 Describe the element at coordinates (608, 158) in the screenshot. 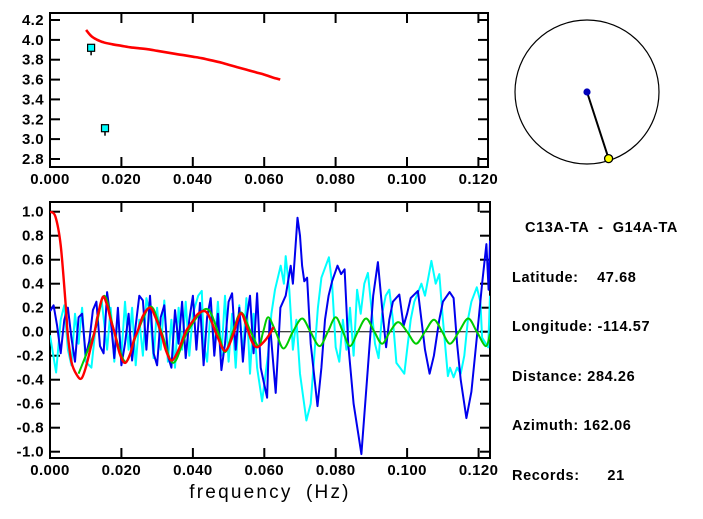

I see `azimuth-end-dot` at that location.